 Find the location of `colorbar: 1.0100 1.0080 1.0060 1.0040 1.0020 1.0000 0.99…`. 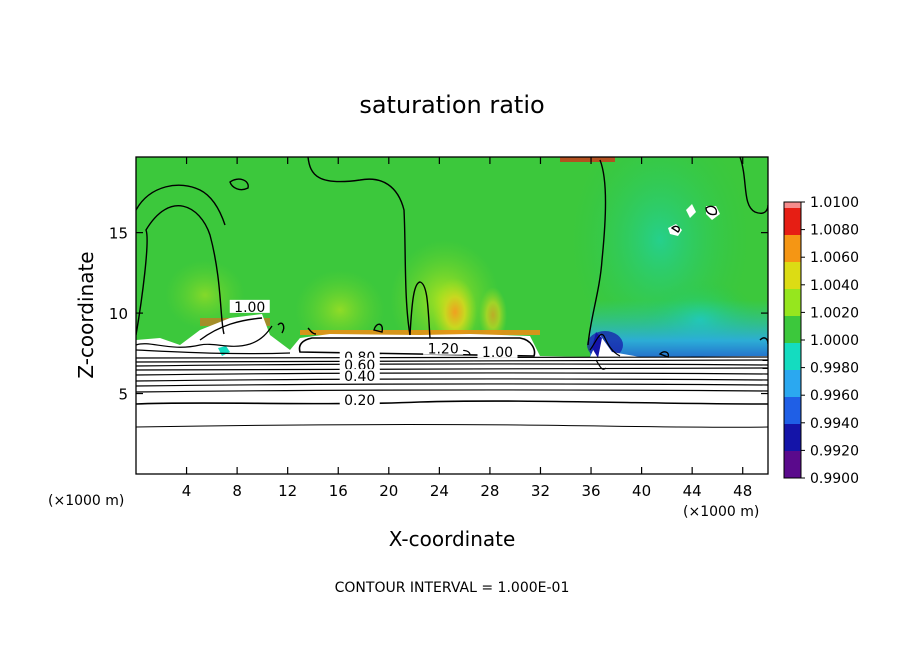

colorbar: 1.0100 1.0080 1.0060 1.0040 1.0020 1.0000 0.99… is located at coordinates (821, 341).